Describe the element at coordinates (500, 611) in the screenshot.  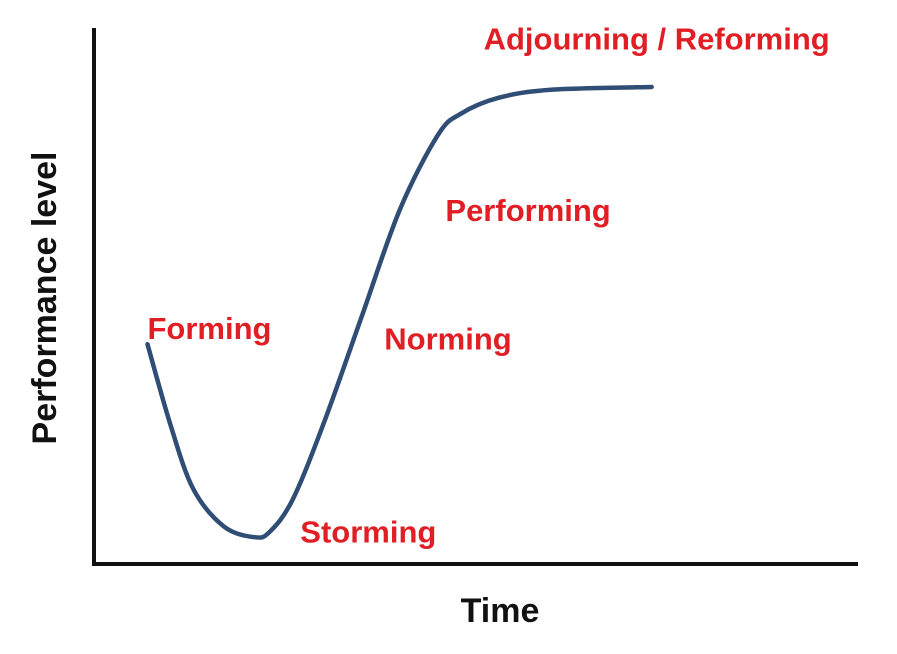
I see `x-axis-title: Time` at that location.